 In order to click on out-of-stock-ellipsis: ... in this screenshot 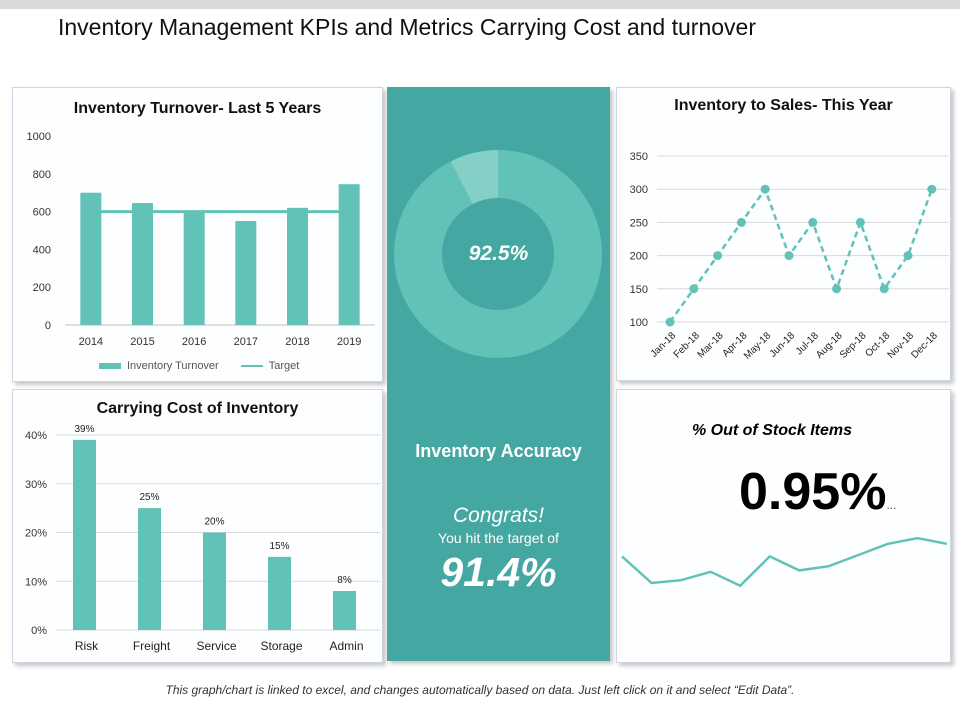, I will do `click(891, 505)`.